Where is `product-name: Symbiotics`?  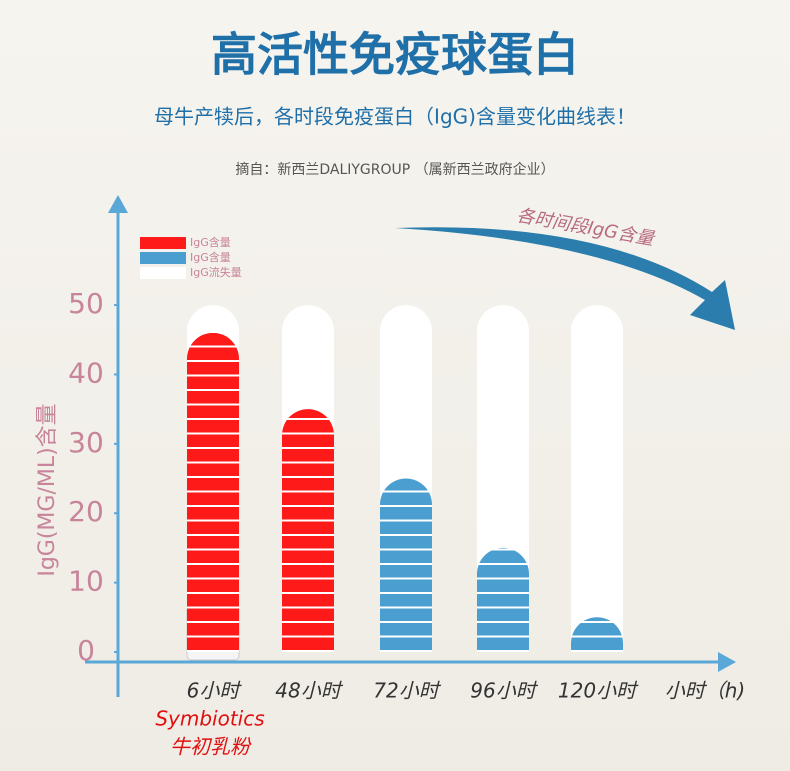 product-name: Symbiotics is located at coordinates (209, 719).